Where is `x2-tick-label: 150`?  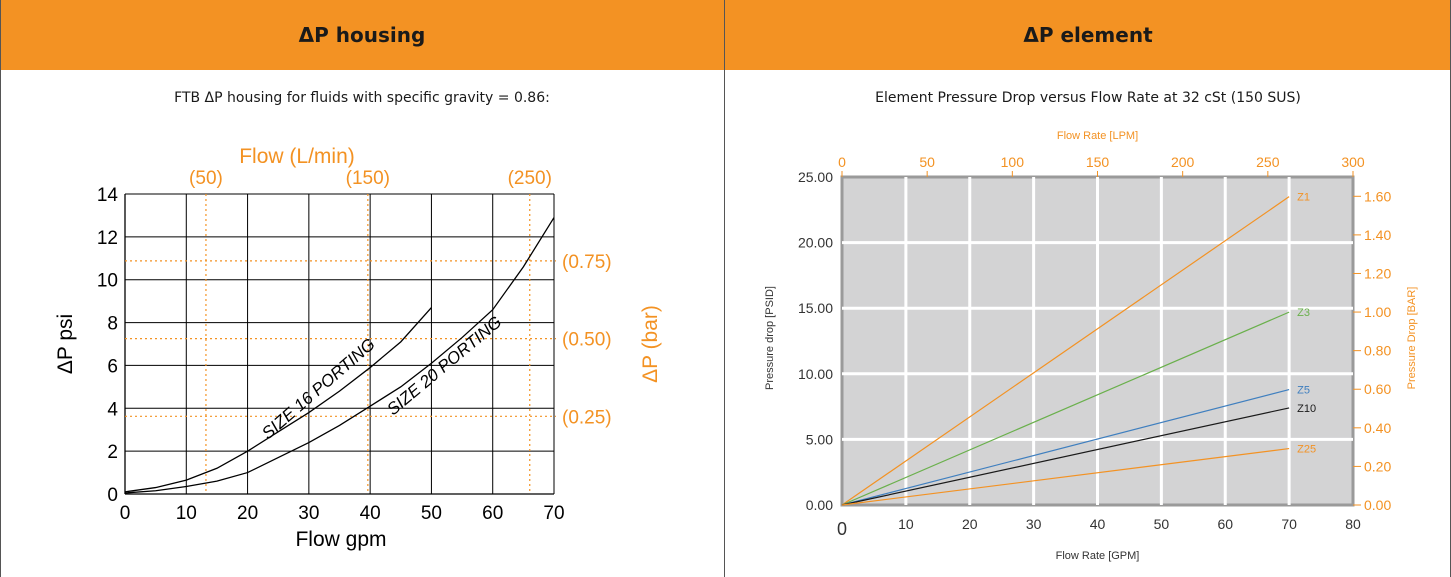
x2-tick-label: 150 is located at coordinates (1098, 162).